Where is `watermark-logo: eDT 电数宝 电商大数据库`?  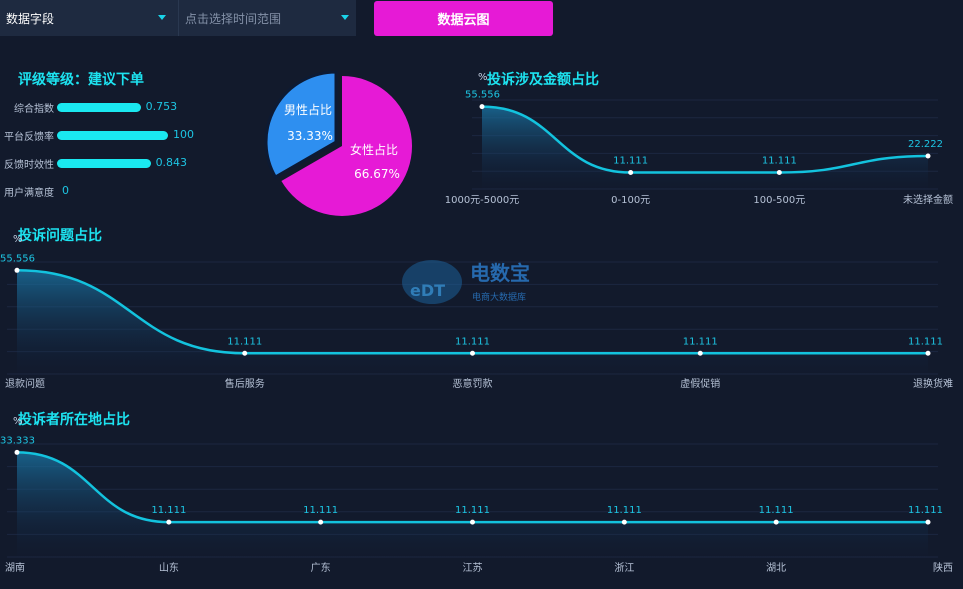 watermark-logo: eDT 电数宝 电商大数据库 is located at coordinates (466, 282).